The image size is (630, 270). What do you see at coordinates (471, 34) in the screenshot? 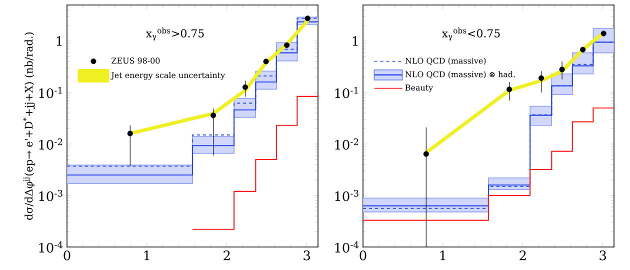
I see `annotation: x$_{γ}$$^{obs}$<0.75` at bounding box center [471, 34].